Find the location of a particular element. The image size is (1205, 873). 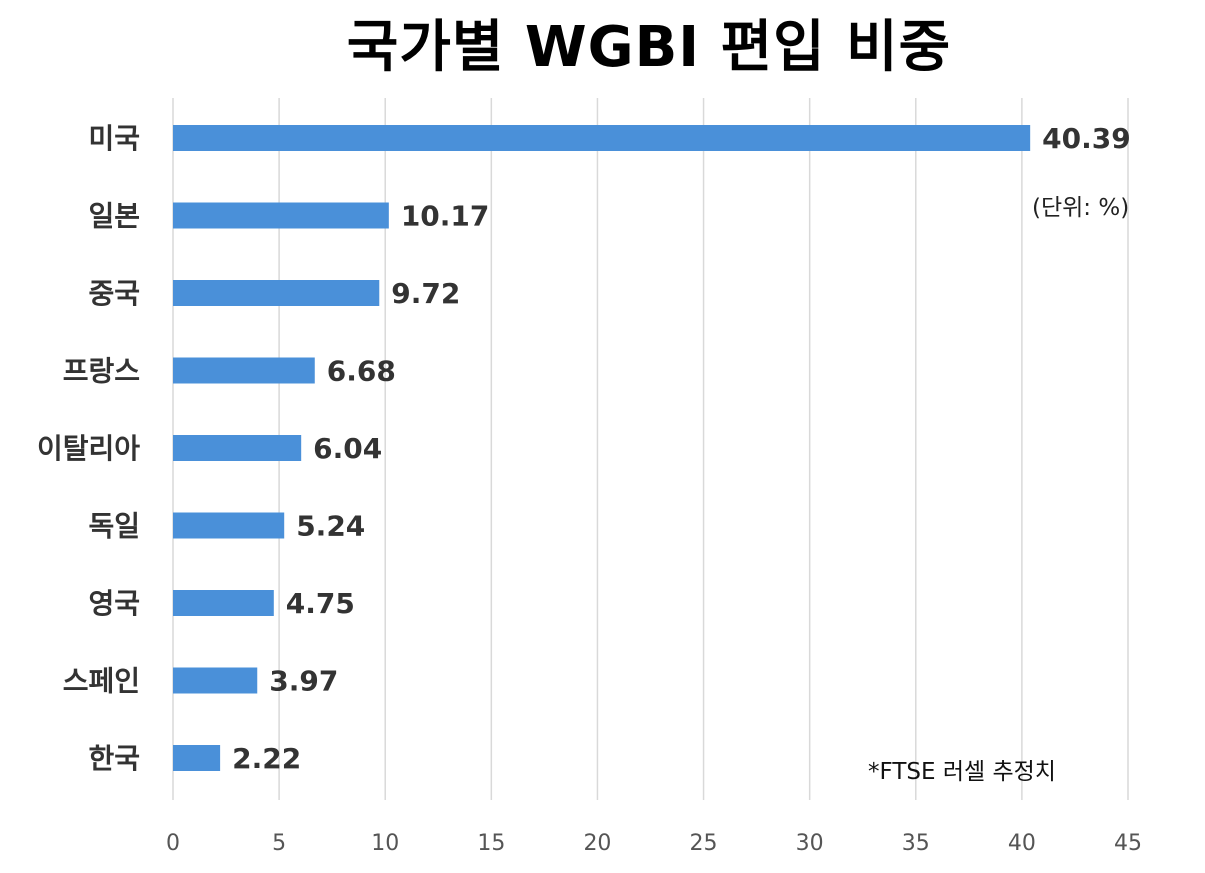

value-label: 5.24 is located at coordinates (330, 526).